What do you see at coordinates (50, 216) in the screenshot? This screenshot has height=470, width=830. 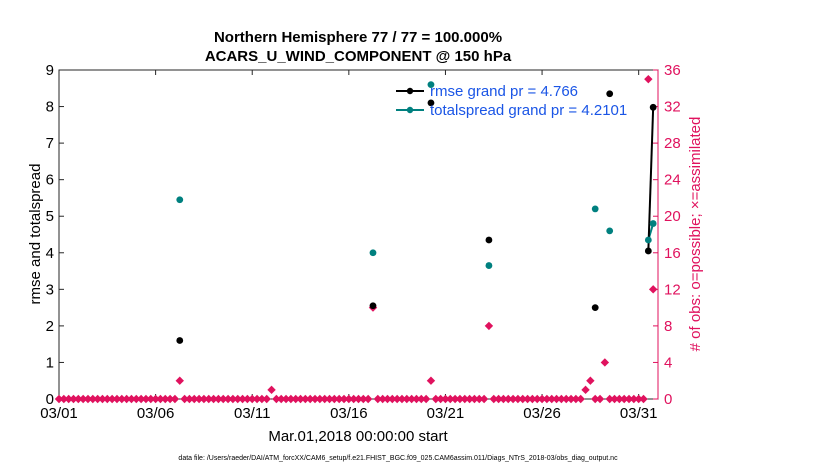 I see `y-left-tick-label: 5` at bounding box center [50, 216].